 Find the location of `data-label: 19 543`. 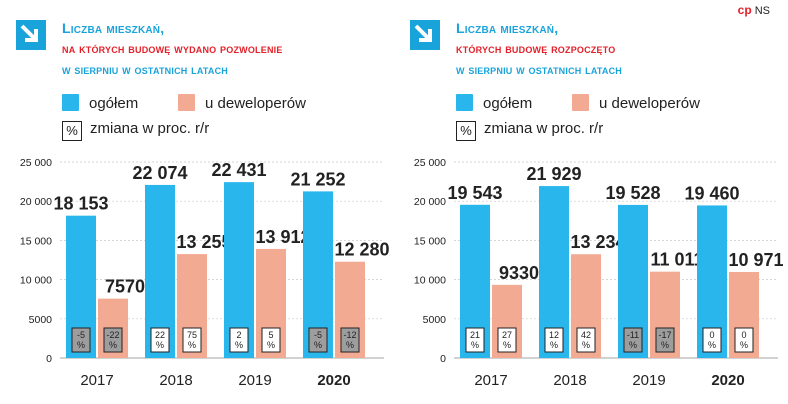

data-label: 19 543 is located at coordinates (474, 193).